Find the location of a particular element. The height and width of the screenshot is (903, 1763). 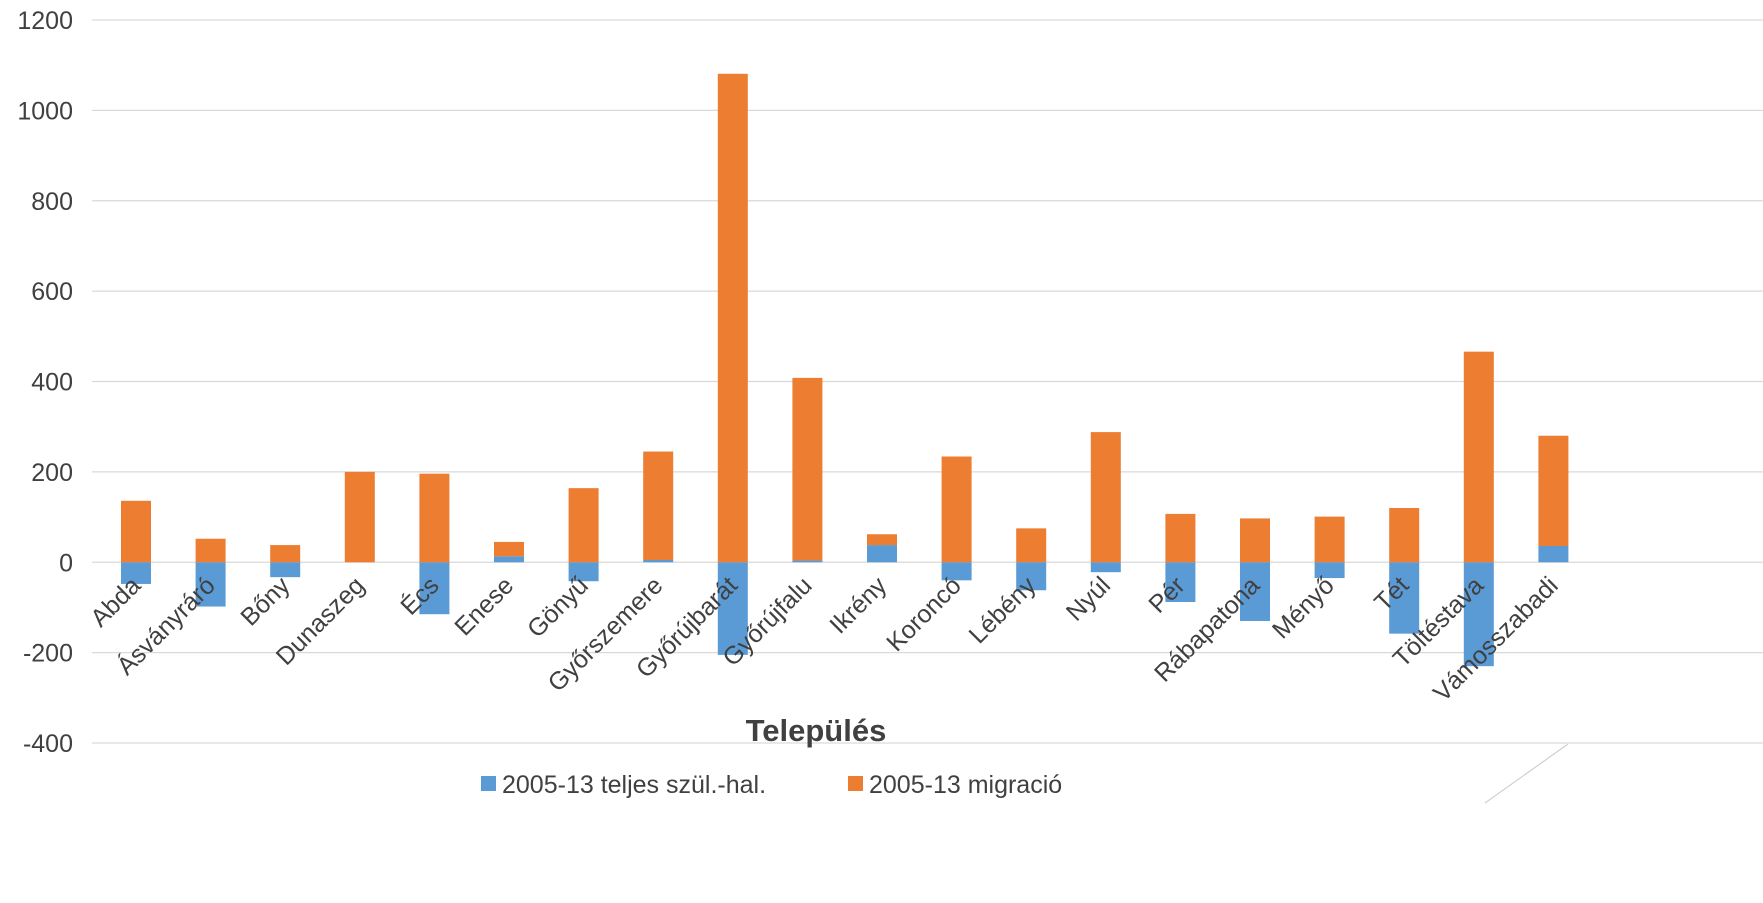

x-tick-label: Nyúl is located at coordinates (1088, 598).